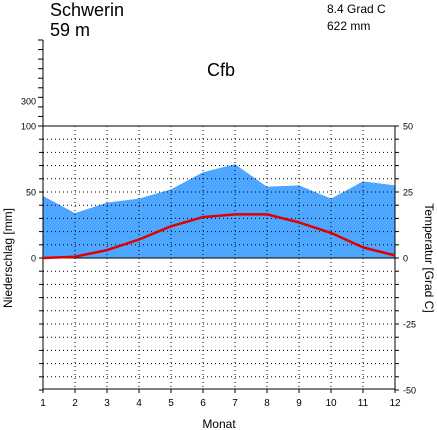  I want to click on left-tick-label: 0, so click(33, 259).